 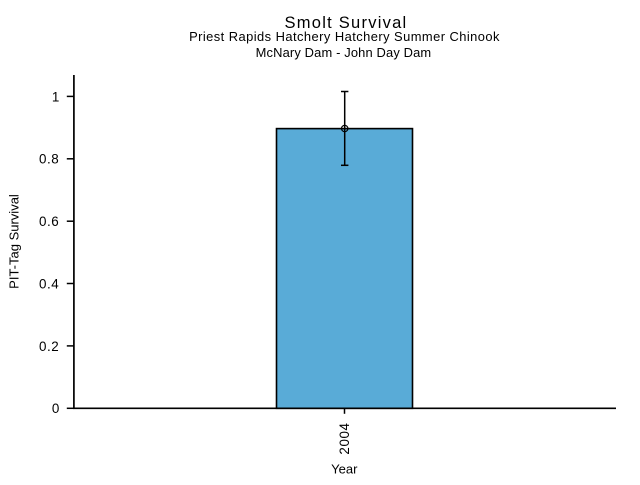 I want to click on svg-text: PIT-Tag Survival, so click(x=14, y=241).